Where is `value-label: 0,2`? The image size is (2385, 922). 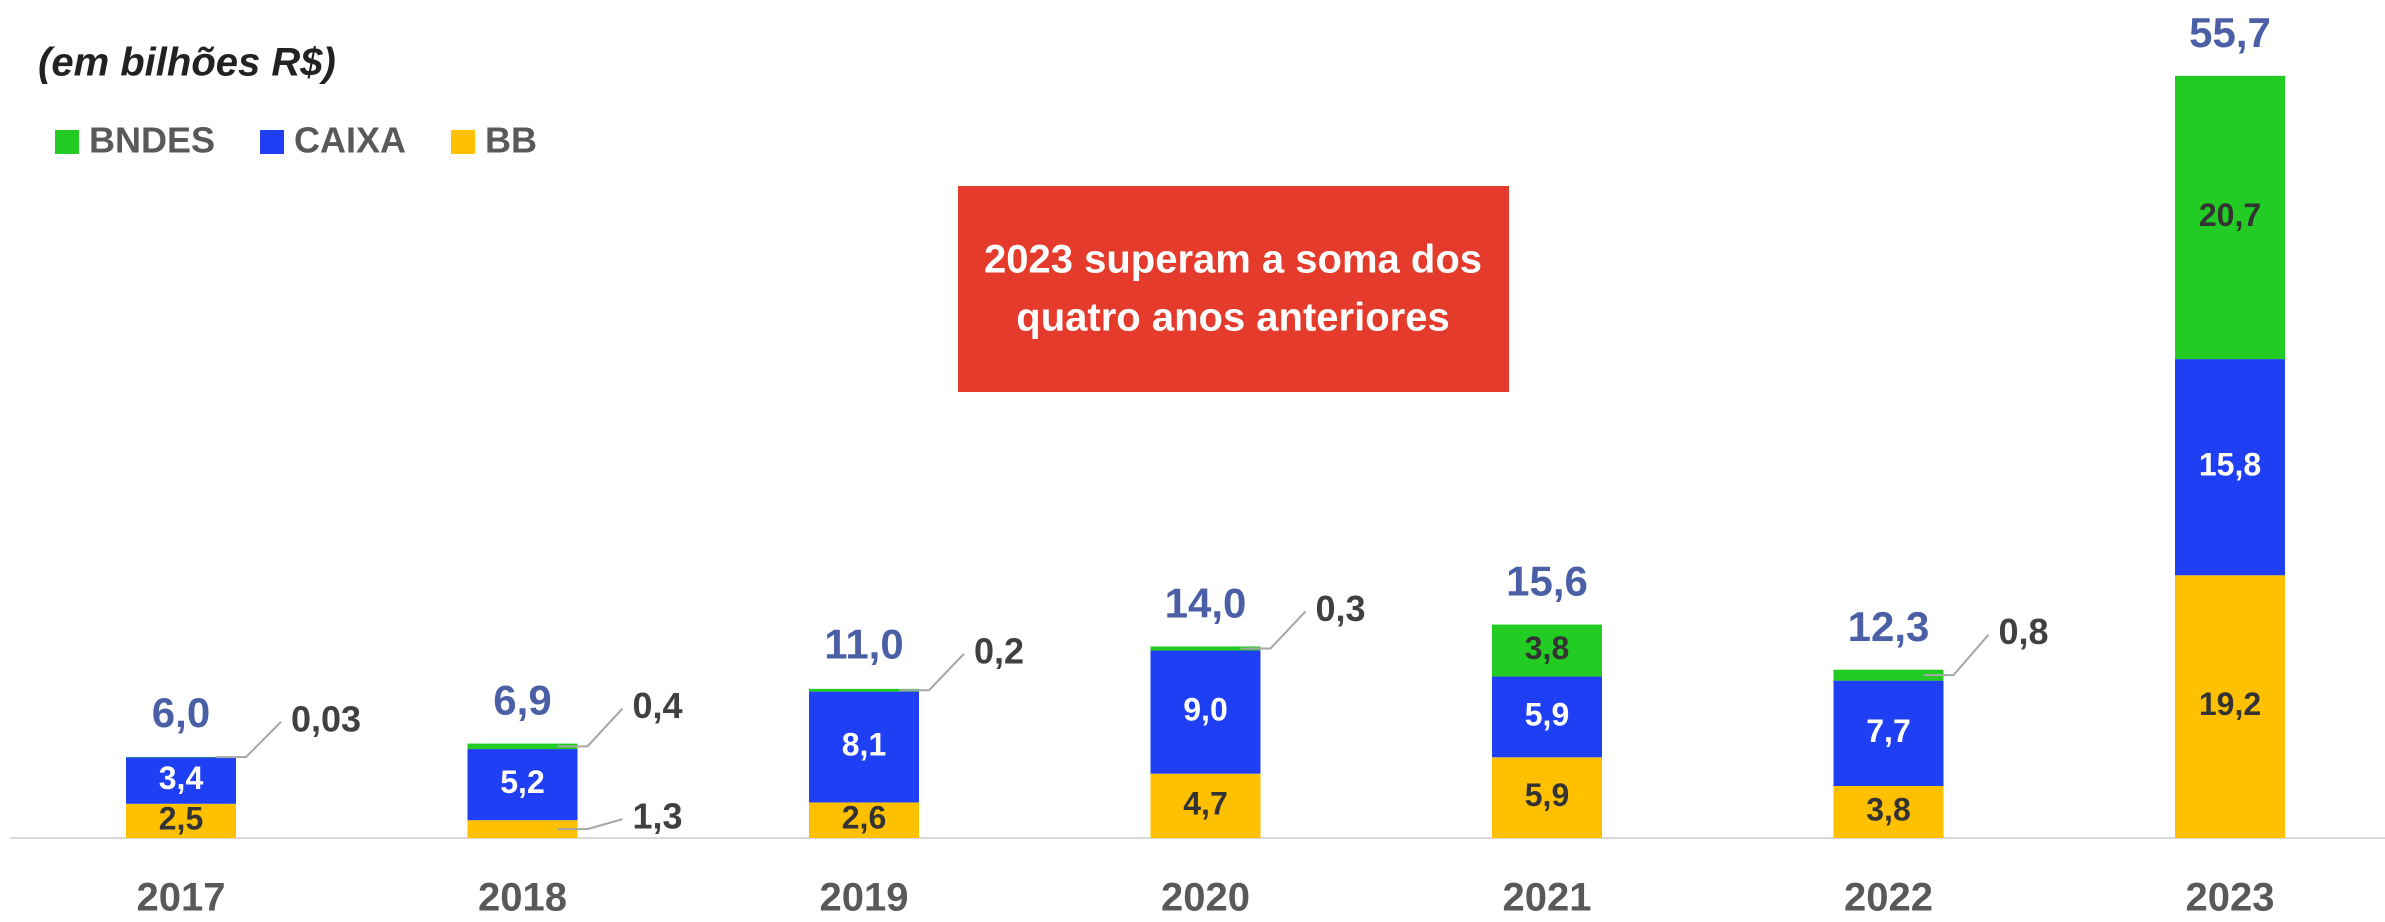 value-label: 0,2 is located at coordinates (999, 650).